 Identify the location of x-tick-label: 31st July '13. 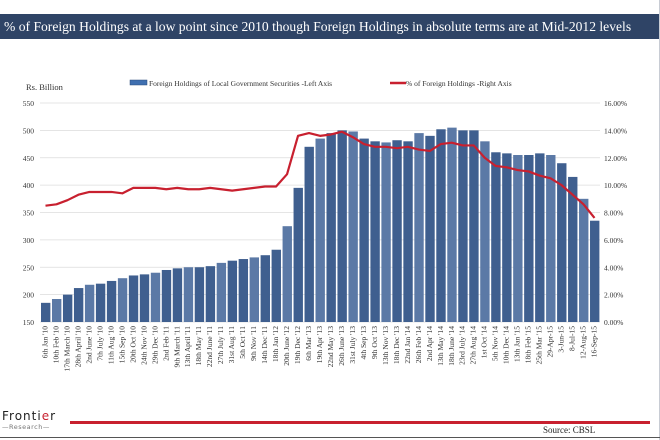
(352, 345).